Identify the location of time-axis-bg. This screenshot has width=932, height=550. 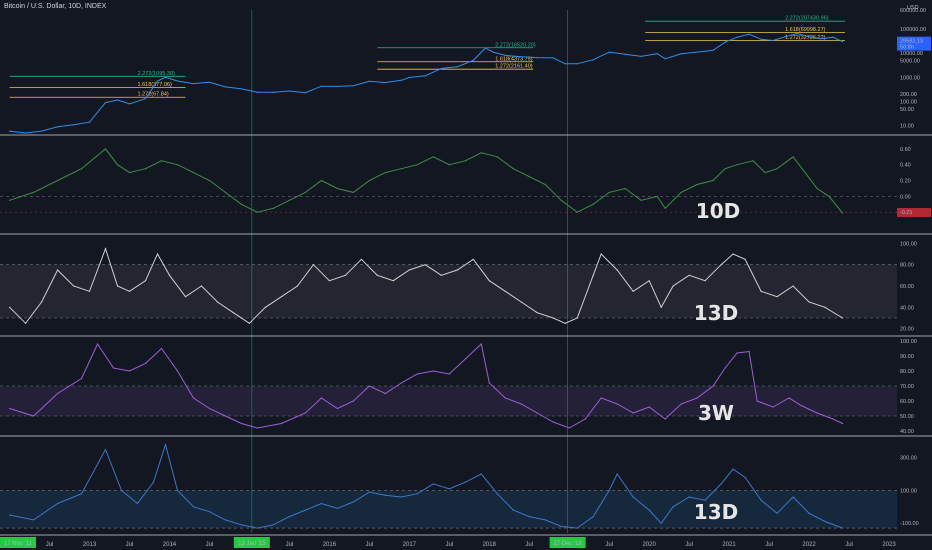
(466, 543).